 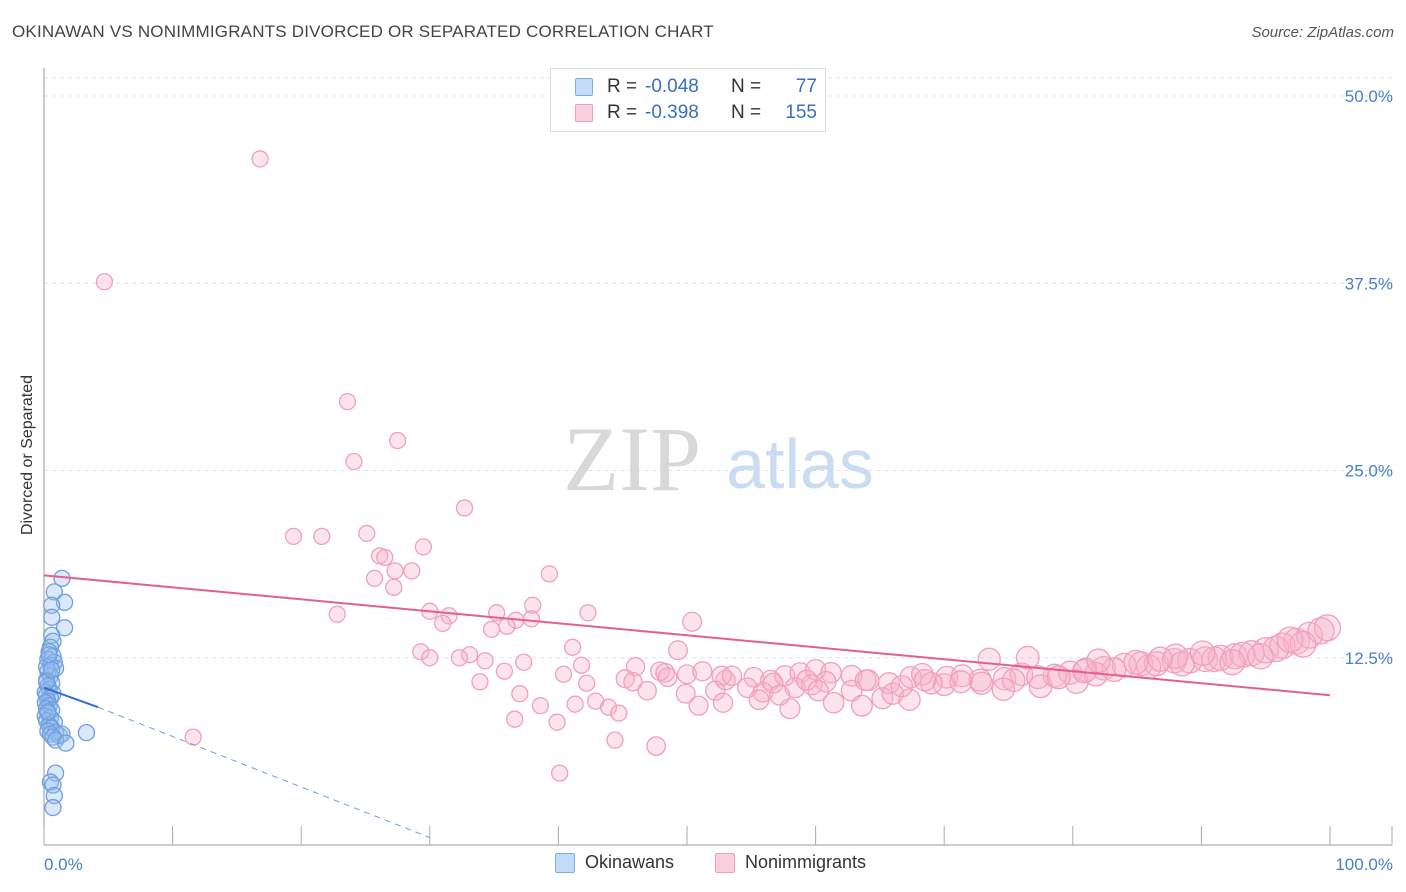 What do you see at coordinates (632, 459) in the screenshot?
I see `watermark-zip: ZIP` at bounding box center [632, 459].